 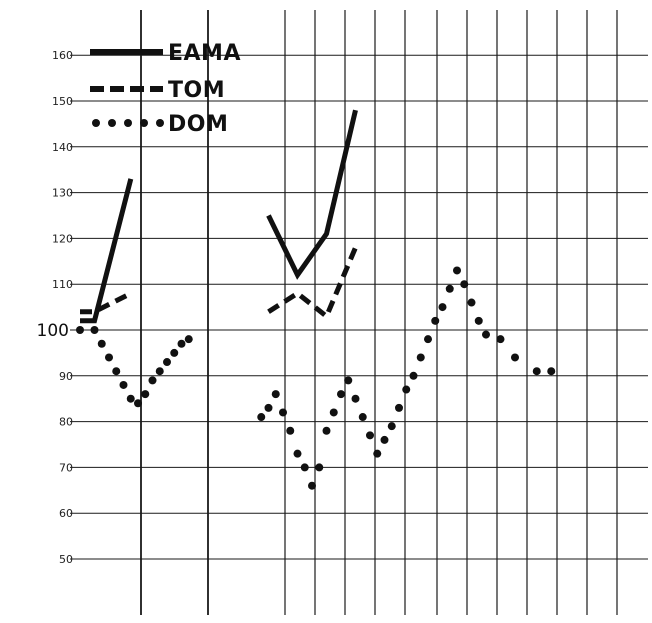 I want to click on chart-legend: EAMA TOM DOM, so click(x=165, y=89).